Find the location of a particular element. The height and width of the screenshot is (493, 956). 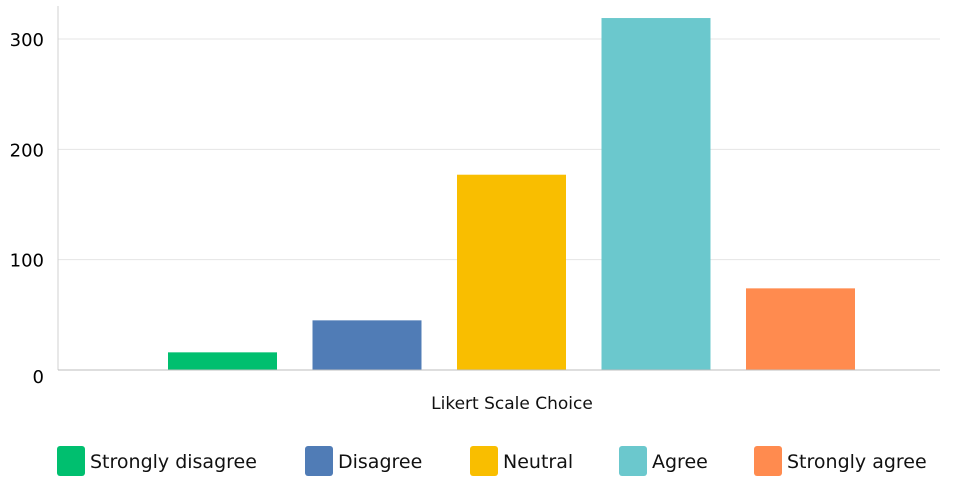

bar-disagree is located at coordinates (367, 345).